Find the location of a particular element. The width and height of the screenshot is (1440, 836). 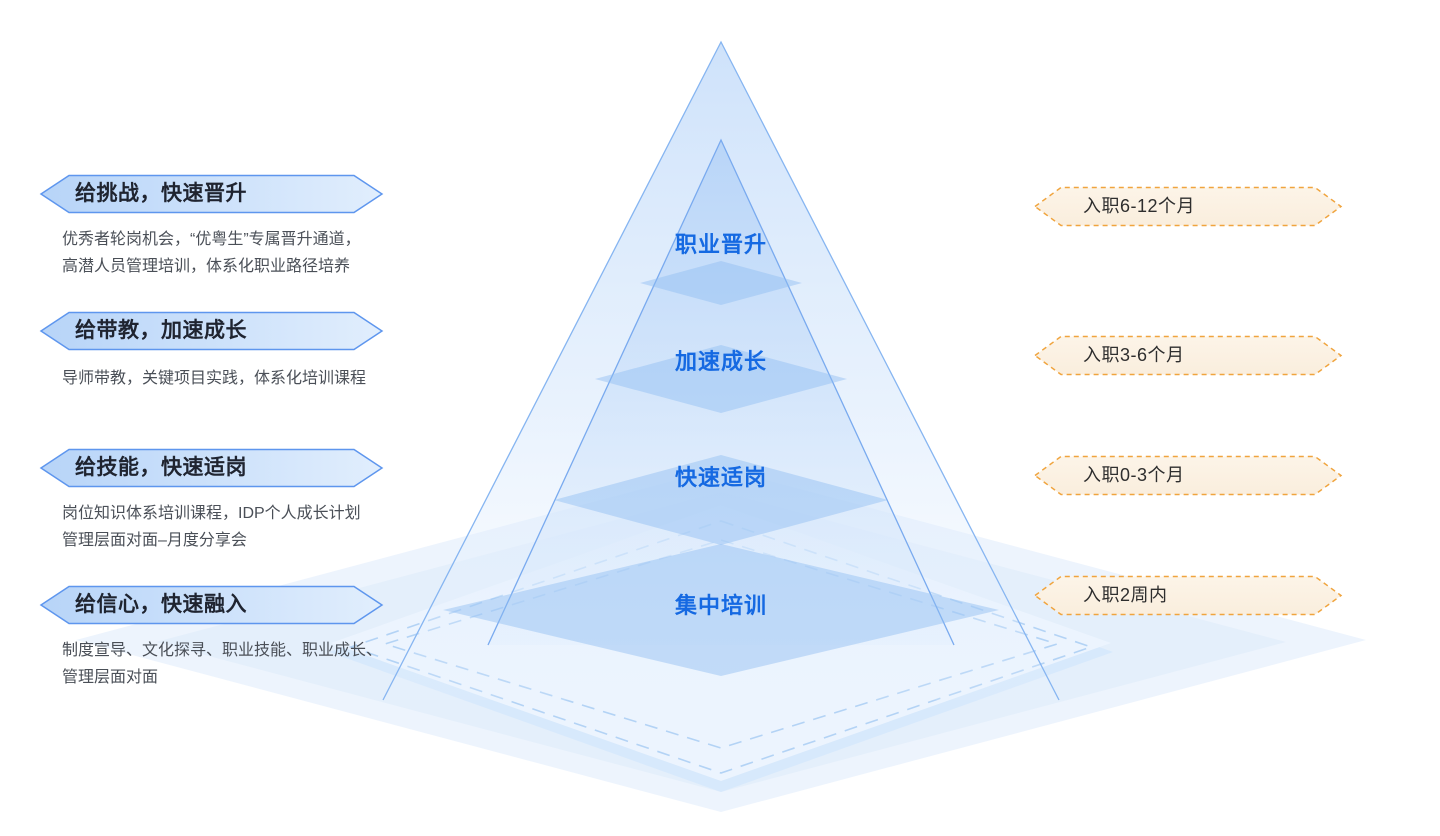

feature-desc-mentoring: 导师带教，关键项目实践，体系化培训课程 is located at coordinates (242, 378).